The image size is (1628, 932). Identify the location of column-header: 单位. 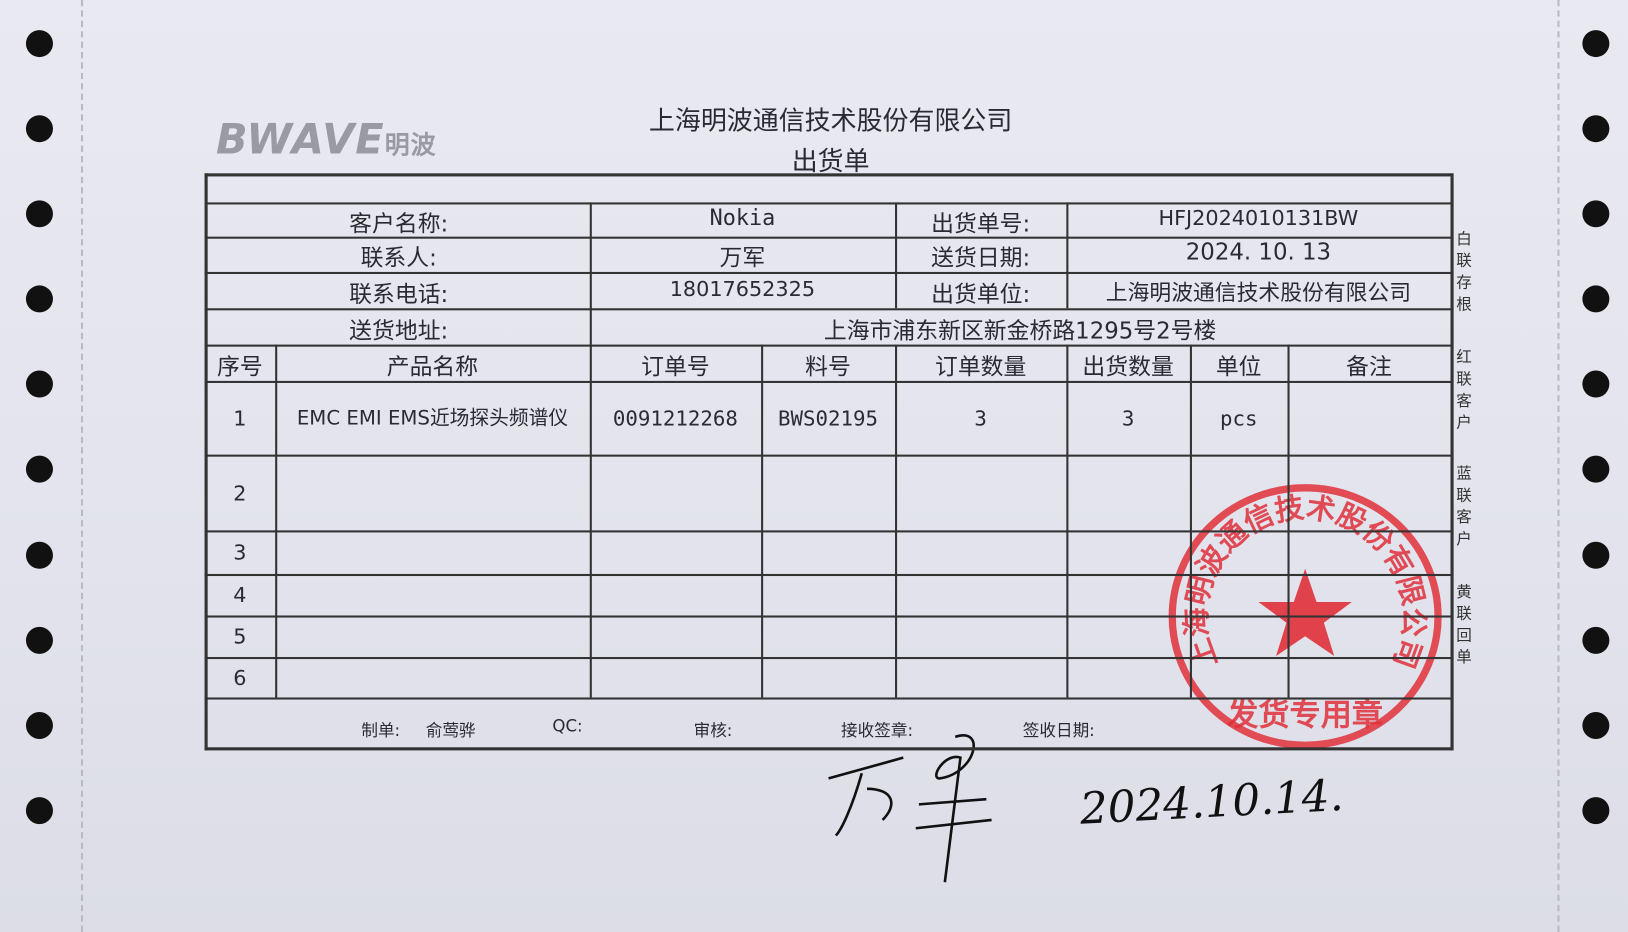
(1238, 367).